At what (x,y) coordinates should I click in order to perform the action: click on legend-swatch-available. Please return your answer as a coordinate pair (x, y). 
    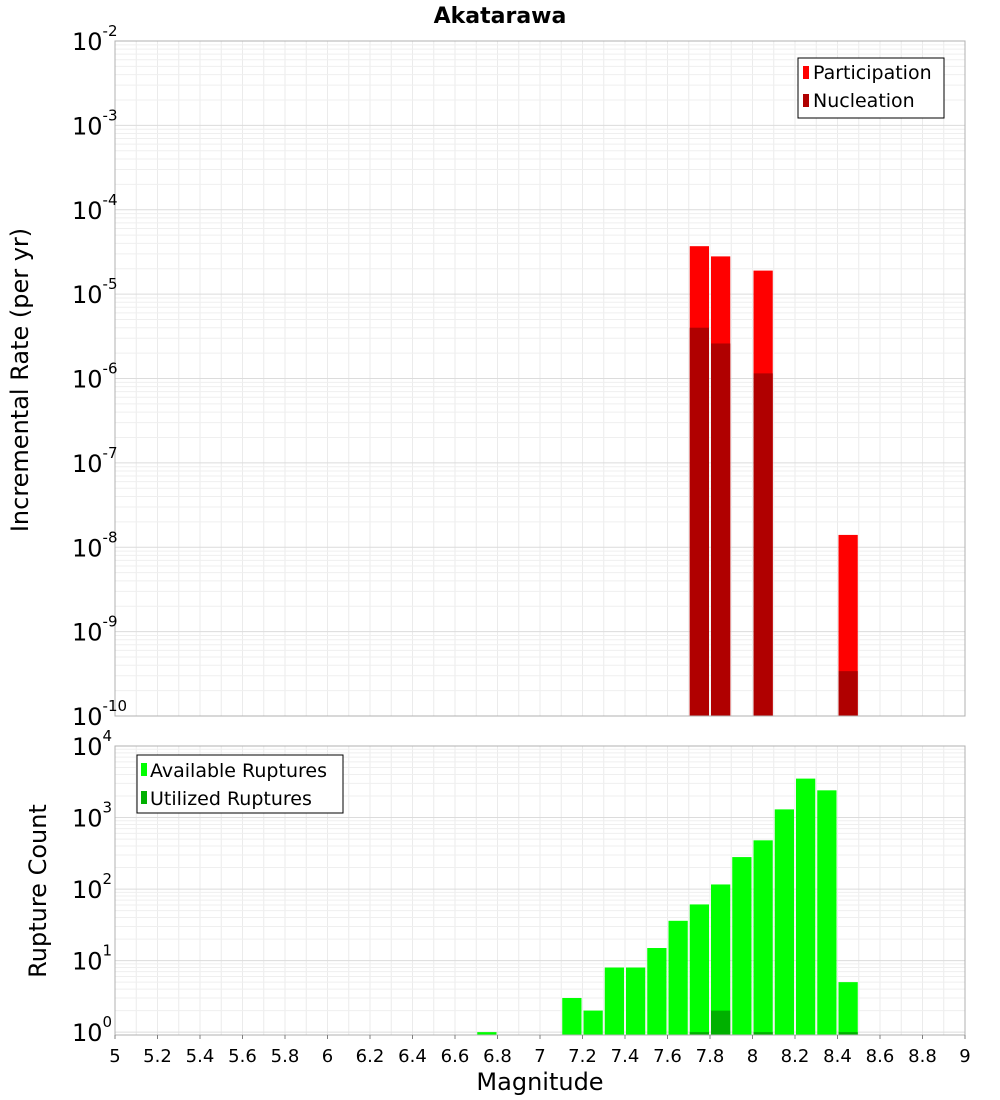
    Looking at the image, I should click on (144, 769).